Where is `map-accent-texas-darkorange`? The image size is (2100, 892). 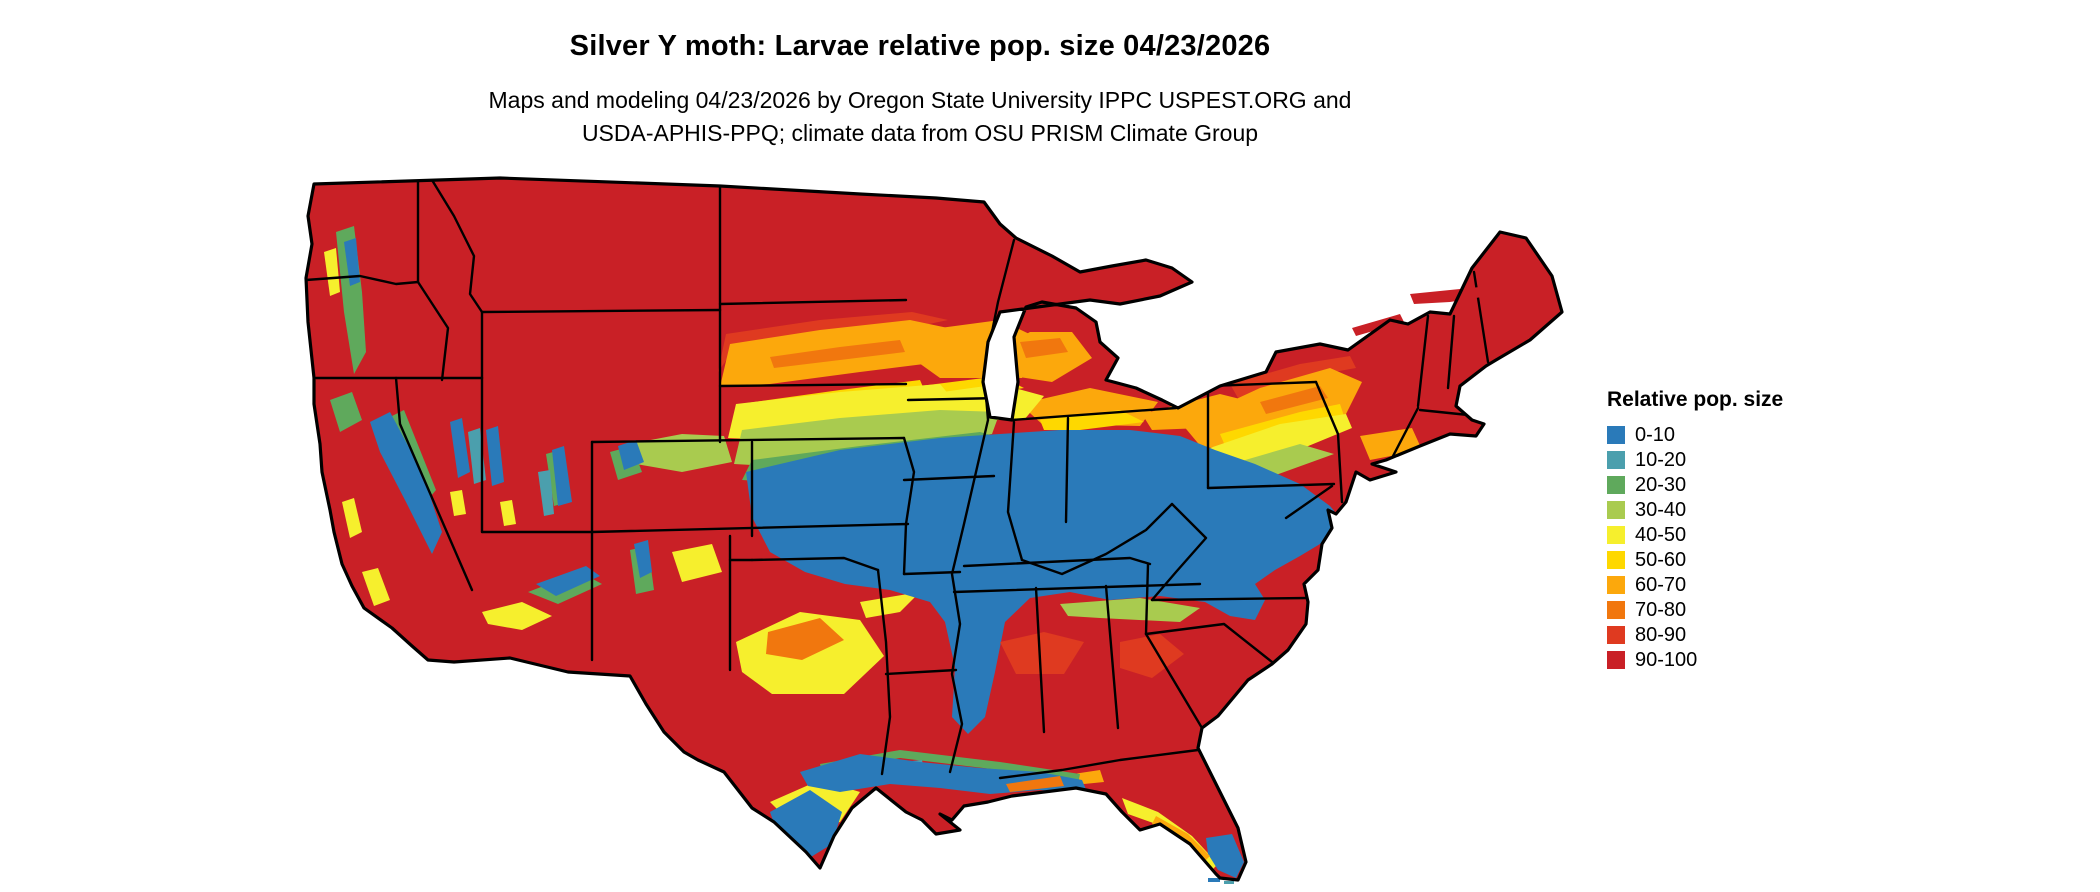 map-accent-texas-darkorange is located at coordinates (805, 639).